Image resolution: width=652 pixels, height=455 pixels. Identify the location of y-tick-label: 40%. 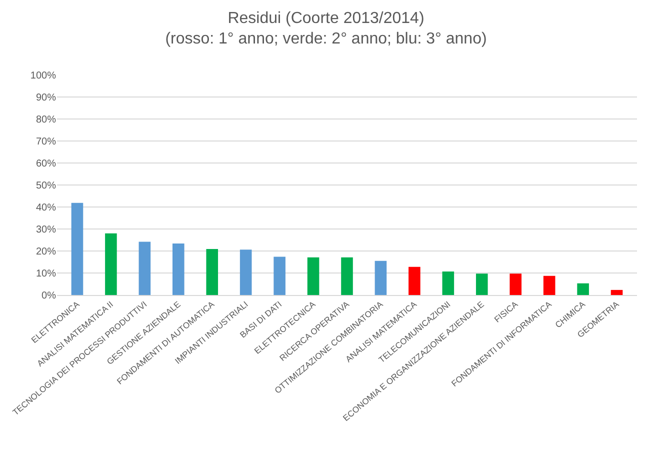
(46, 208).